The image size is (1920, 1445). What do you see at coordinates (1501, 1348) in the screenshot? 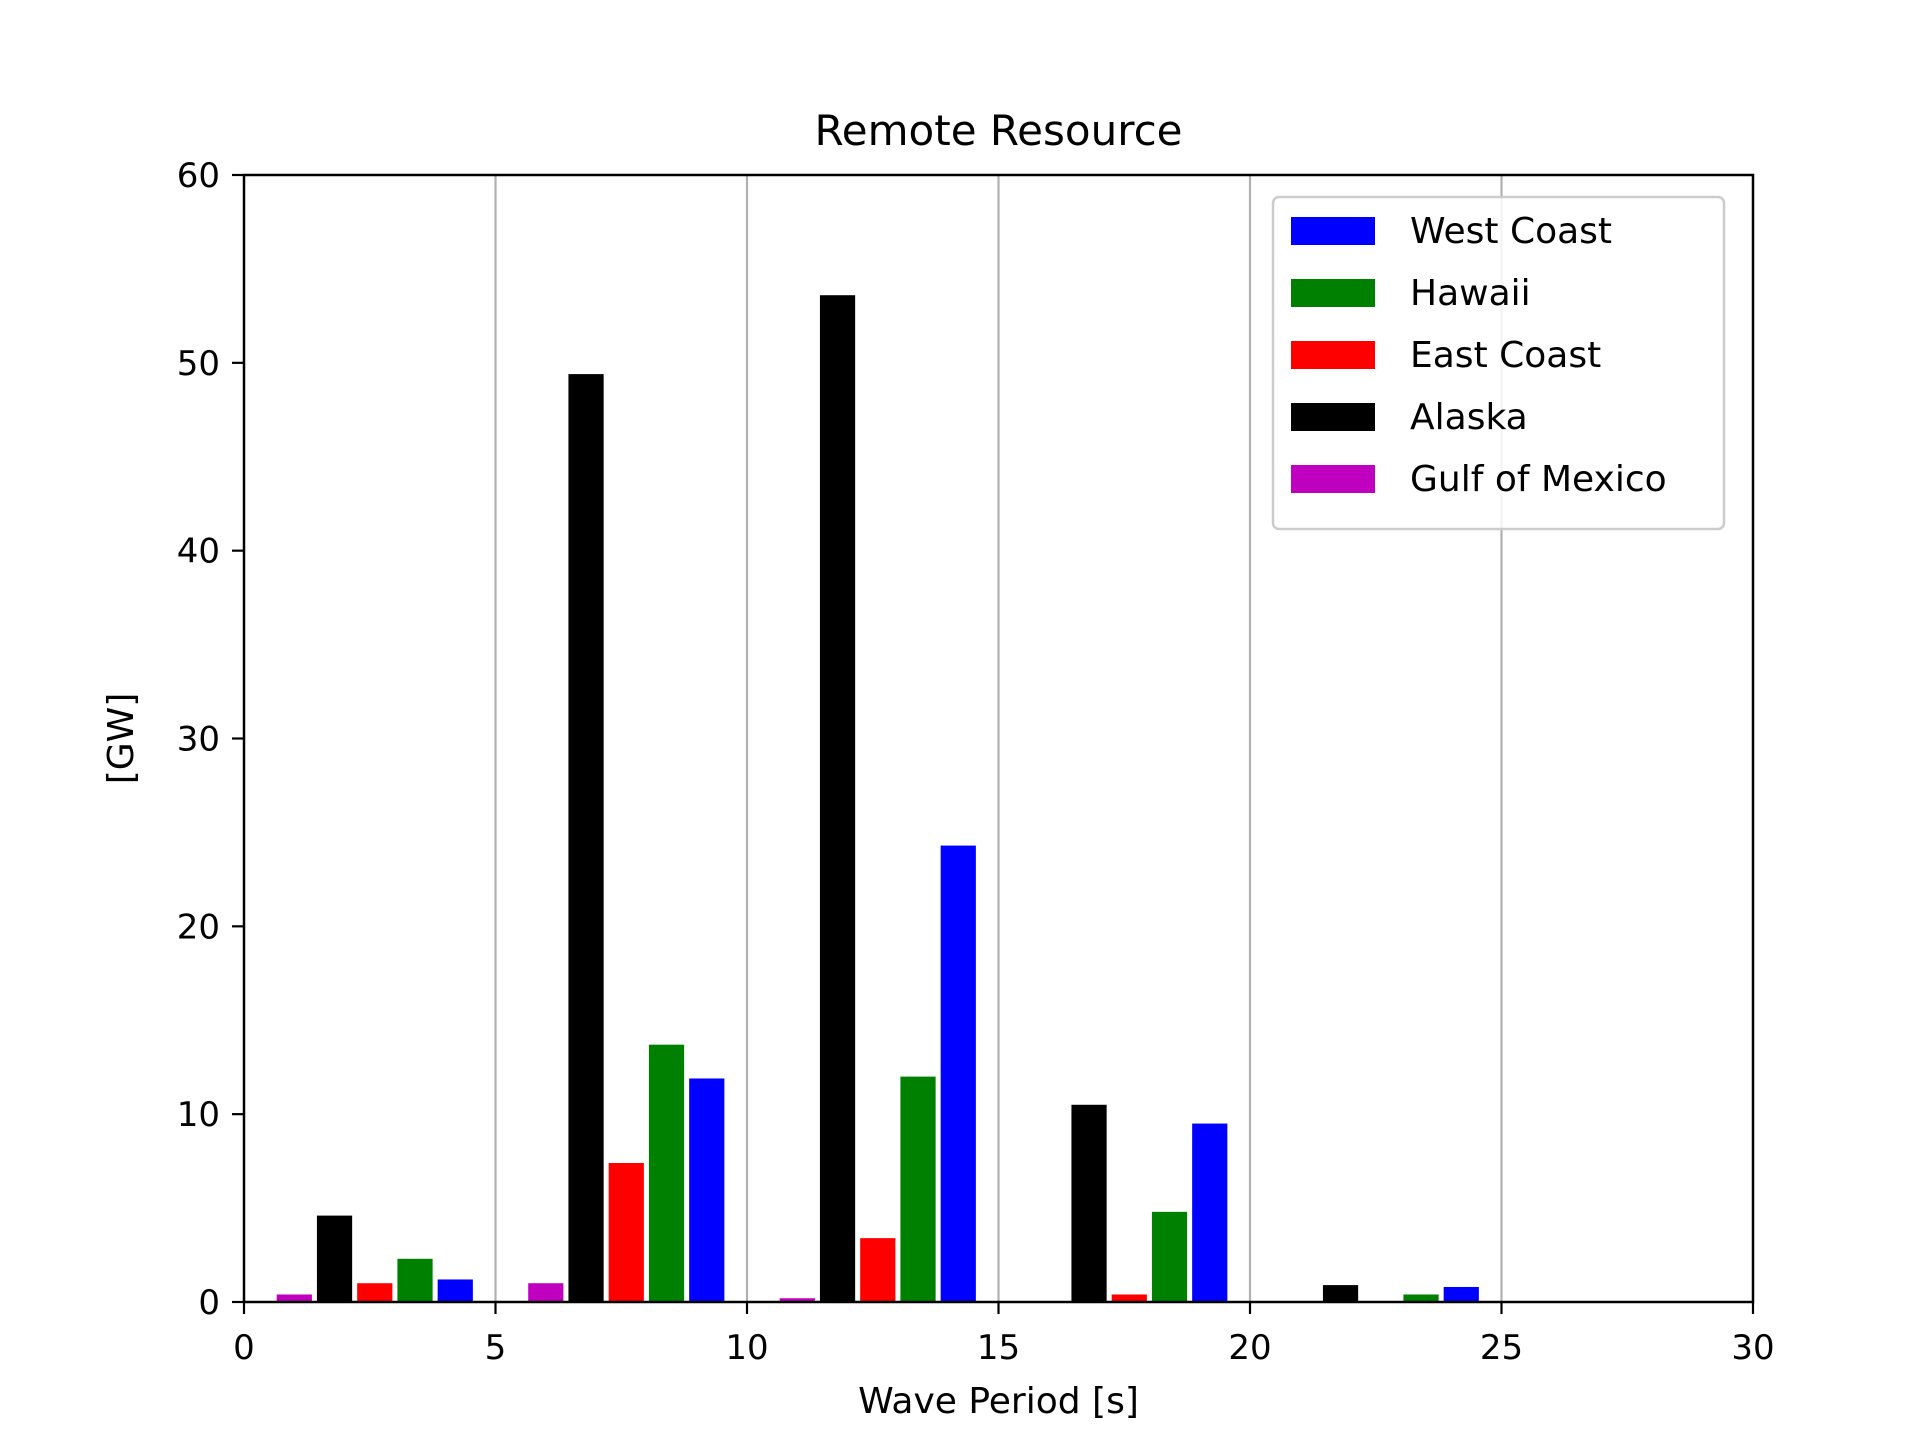
I see `x-tick-label: 25` at bounding box center [1501, 1348].